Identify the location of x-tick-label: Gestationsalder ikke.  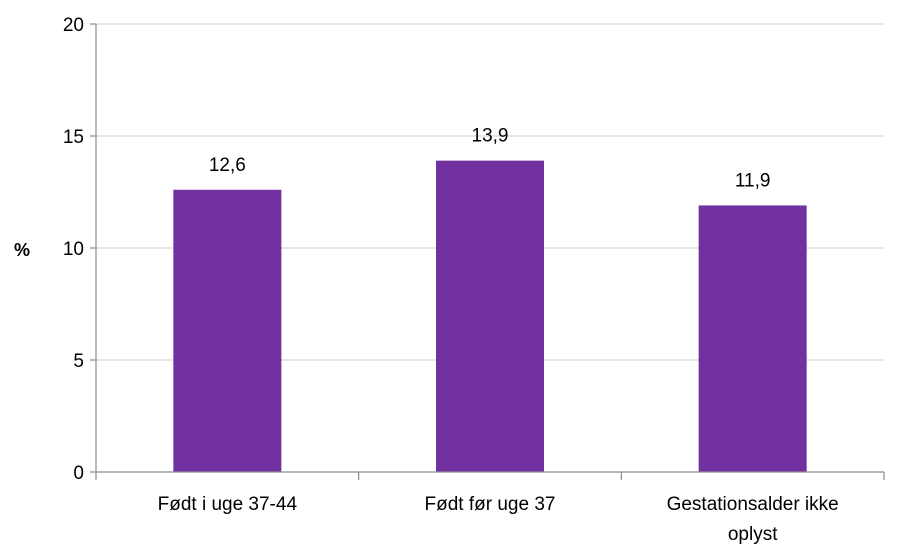
(753, 504).